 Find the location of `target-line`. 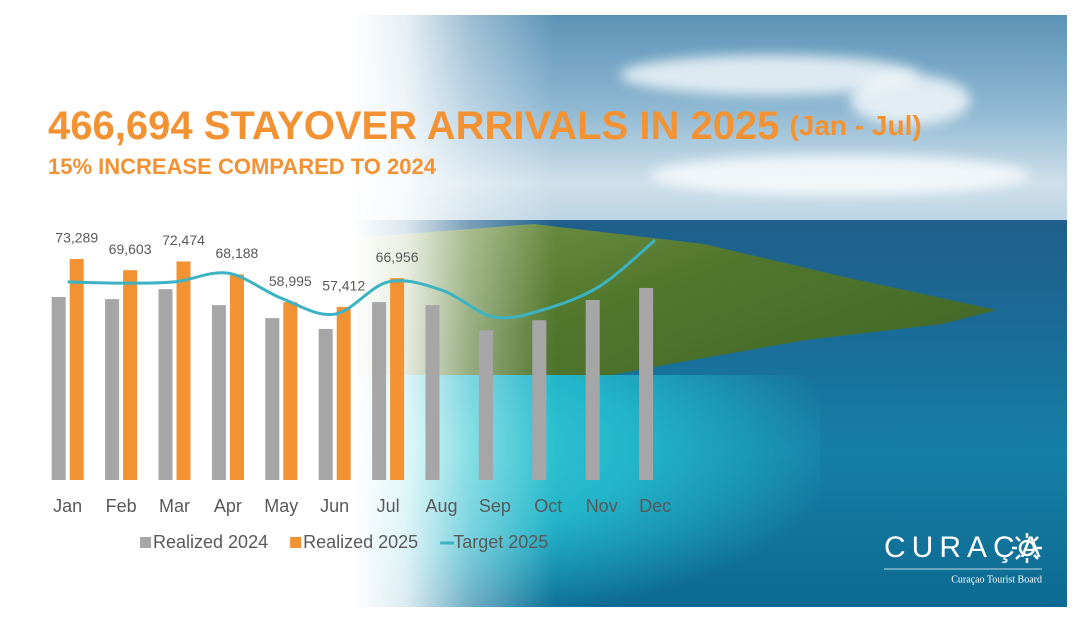

target-line is located at coordinates (362, 279).